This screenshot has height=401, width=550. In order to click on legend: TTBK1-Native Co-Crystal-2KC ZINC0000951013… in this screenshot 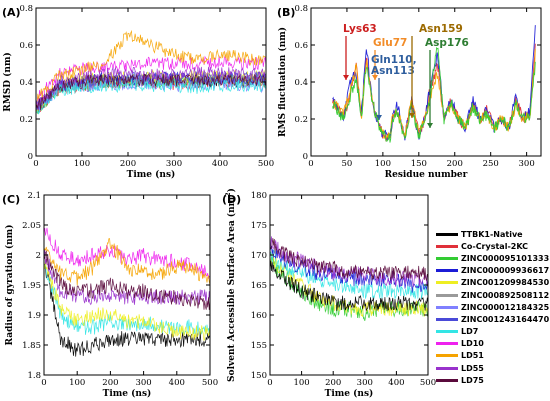, I will do `click(493, 307)`.